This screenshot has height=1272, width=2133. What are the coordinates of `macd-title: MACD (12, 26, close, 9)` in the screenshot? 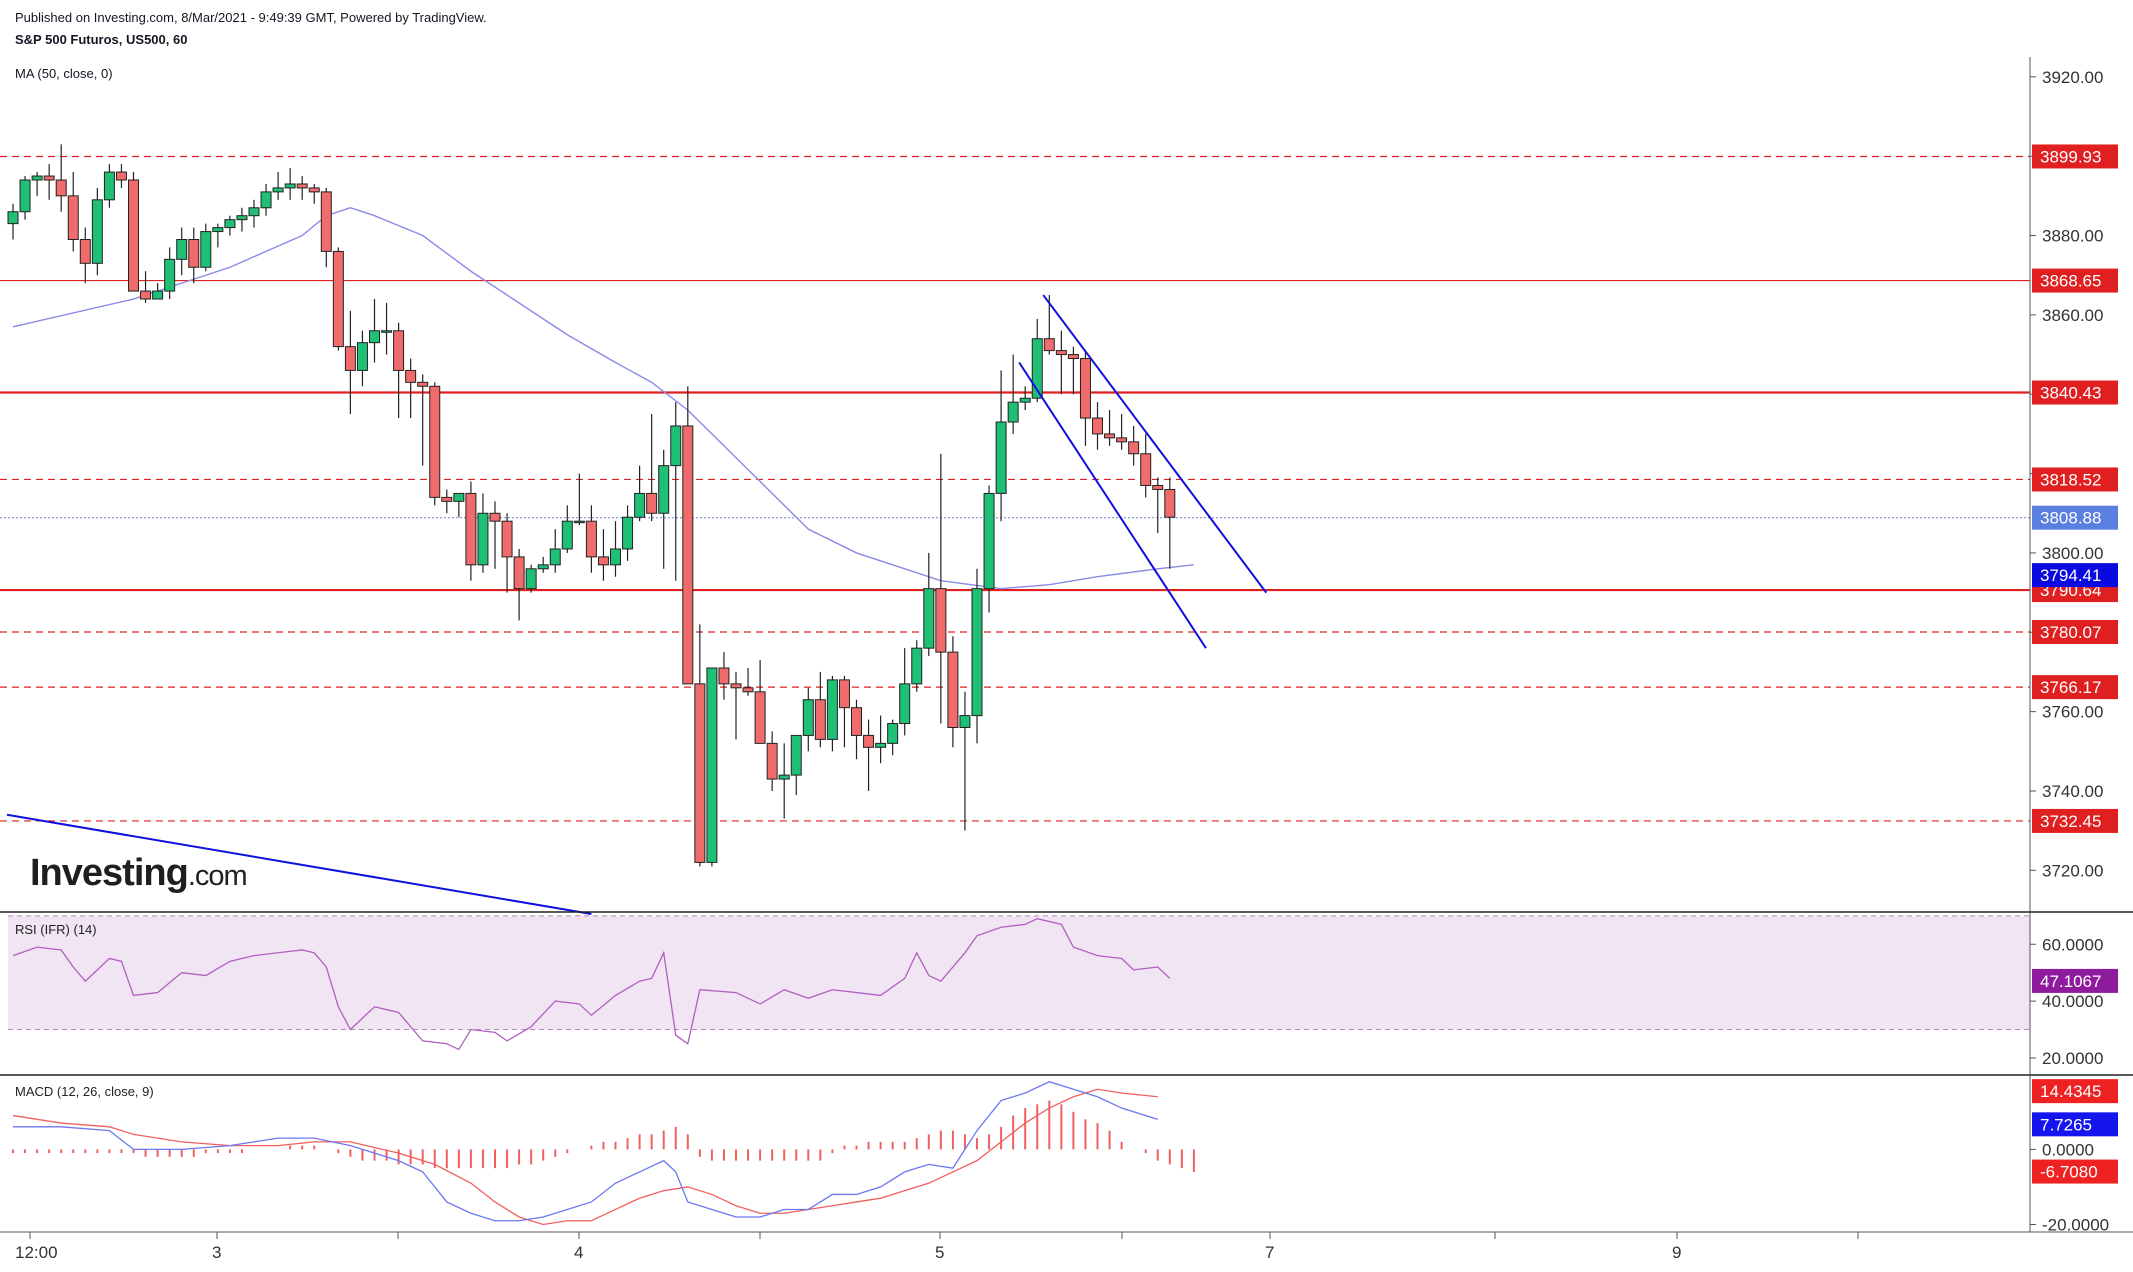 It's located at (84, 1091).